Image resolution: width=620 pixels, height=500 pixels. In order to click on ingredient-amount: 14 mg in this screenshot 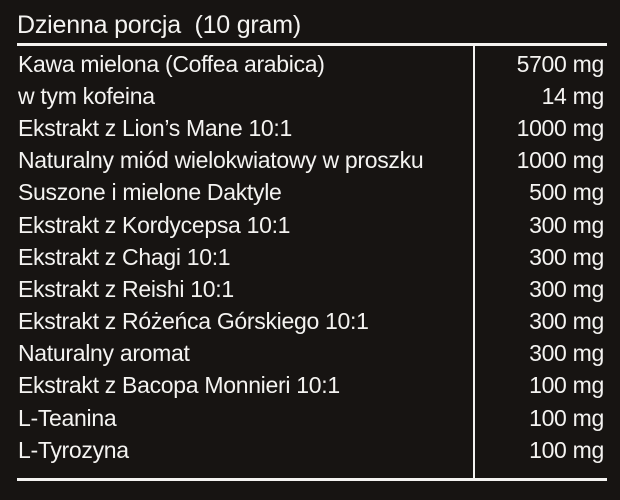, I will do `click(573, 95)`.